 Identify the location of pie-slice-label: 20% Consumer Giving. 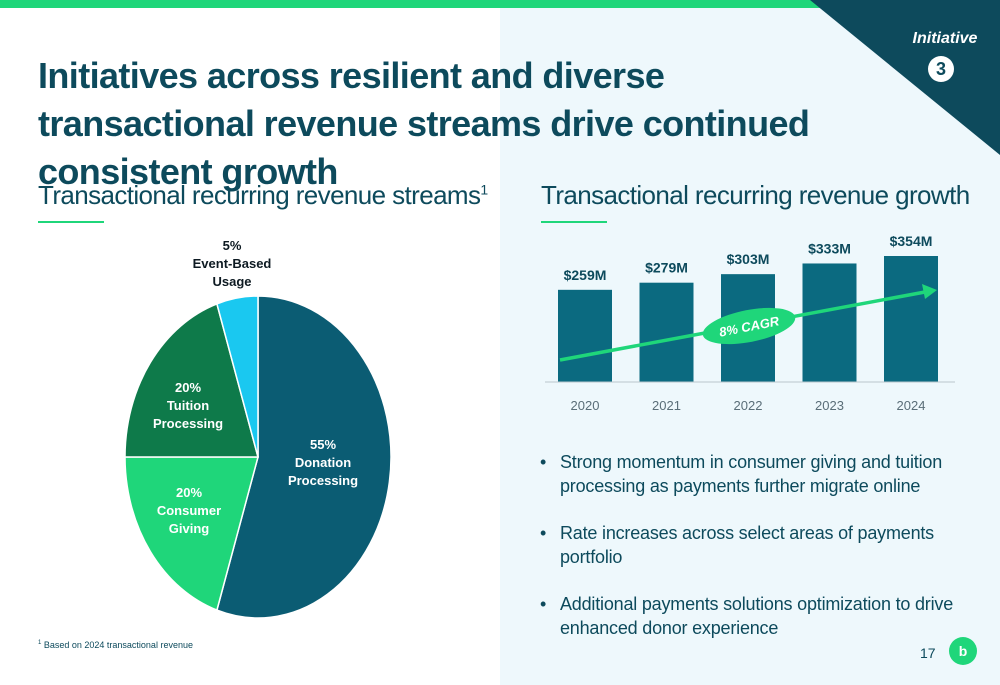
(189, 510).